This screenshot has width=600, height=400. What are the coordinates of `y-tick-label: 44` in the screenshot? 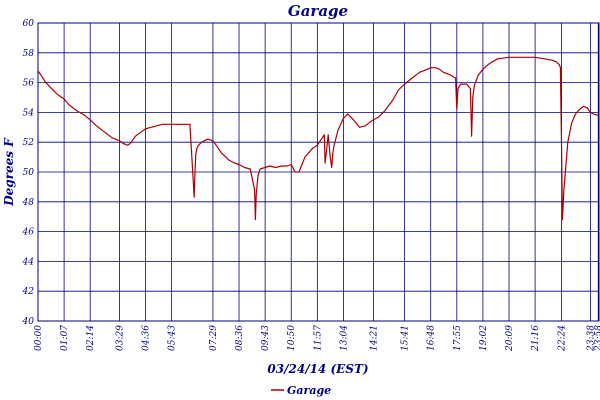 It's located at (28, 262).